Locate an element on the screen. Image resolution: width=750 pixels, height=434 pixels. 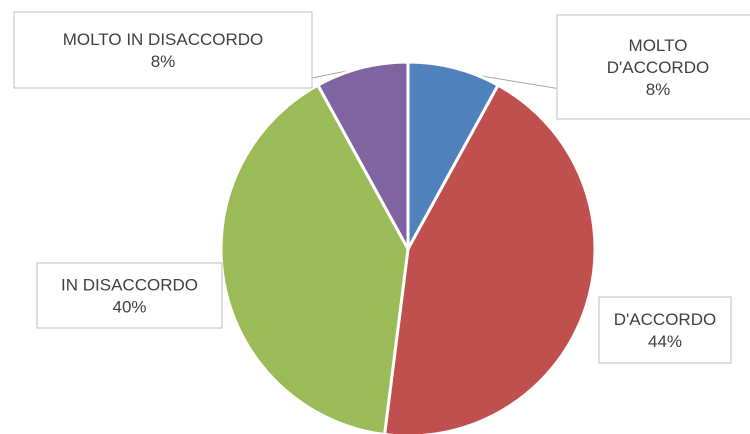
data-label-category: MOLTO is located at coordinates (658, 45).